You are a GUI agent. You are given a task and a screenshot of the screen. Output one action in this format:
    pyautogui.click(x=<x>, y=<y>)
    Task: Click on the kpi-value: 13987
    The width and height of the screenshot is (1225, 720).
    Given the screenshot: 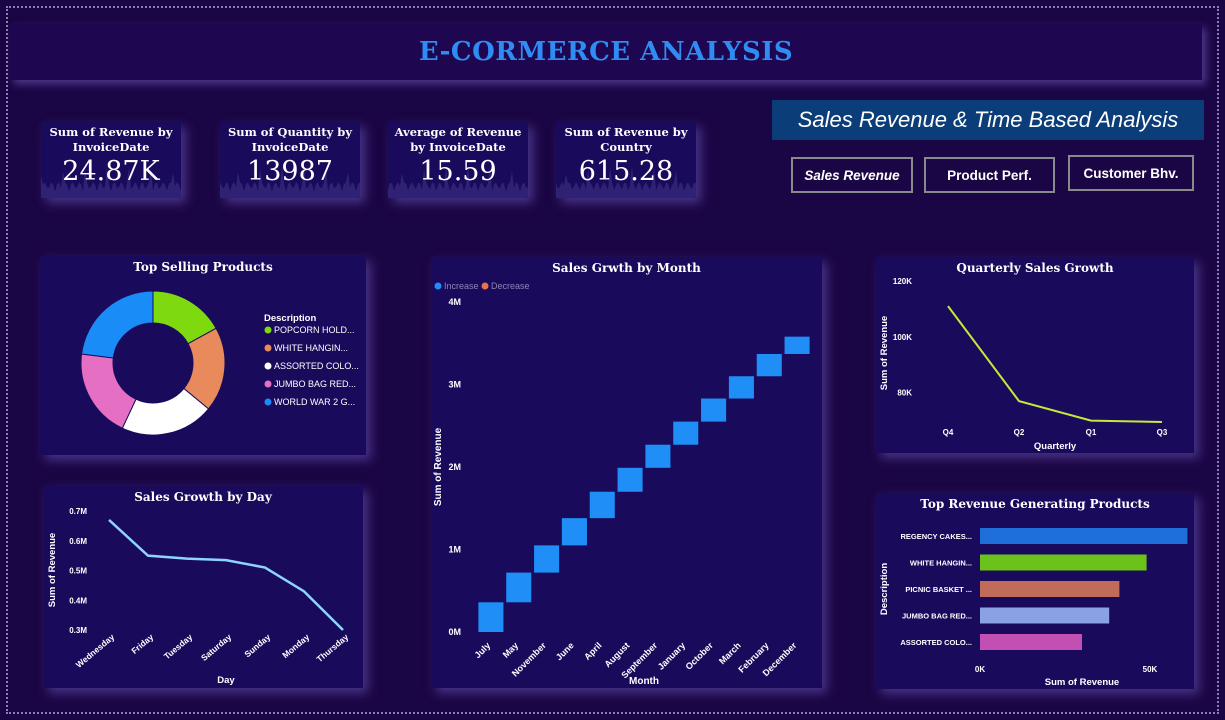 What is the action you would take?
    pyautogui.click(x=290, y=171)
    